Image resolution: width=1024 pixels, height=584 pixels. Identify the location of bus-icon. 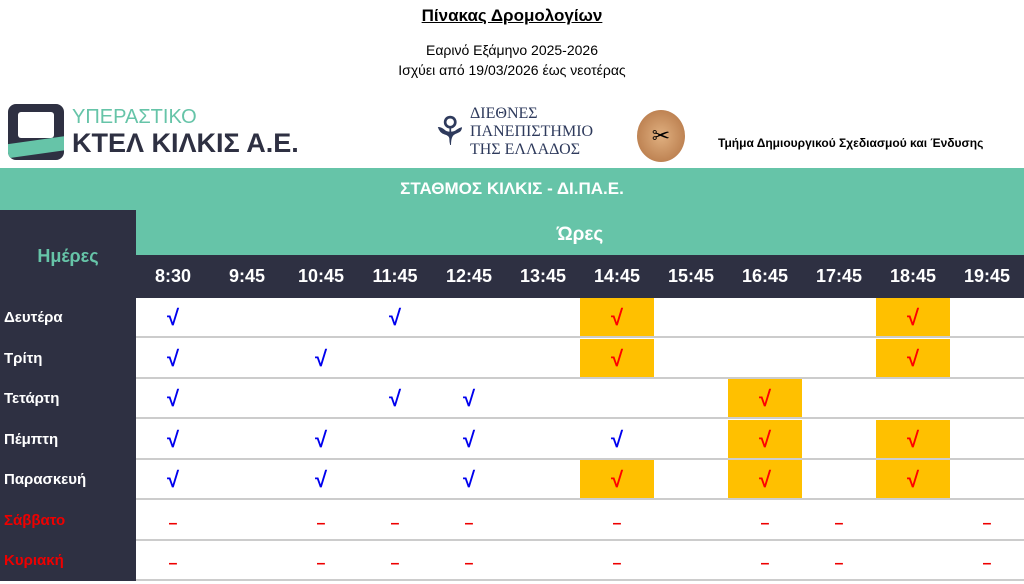
(36, 132).